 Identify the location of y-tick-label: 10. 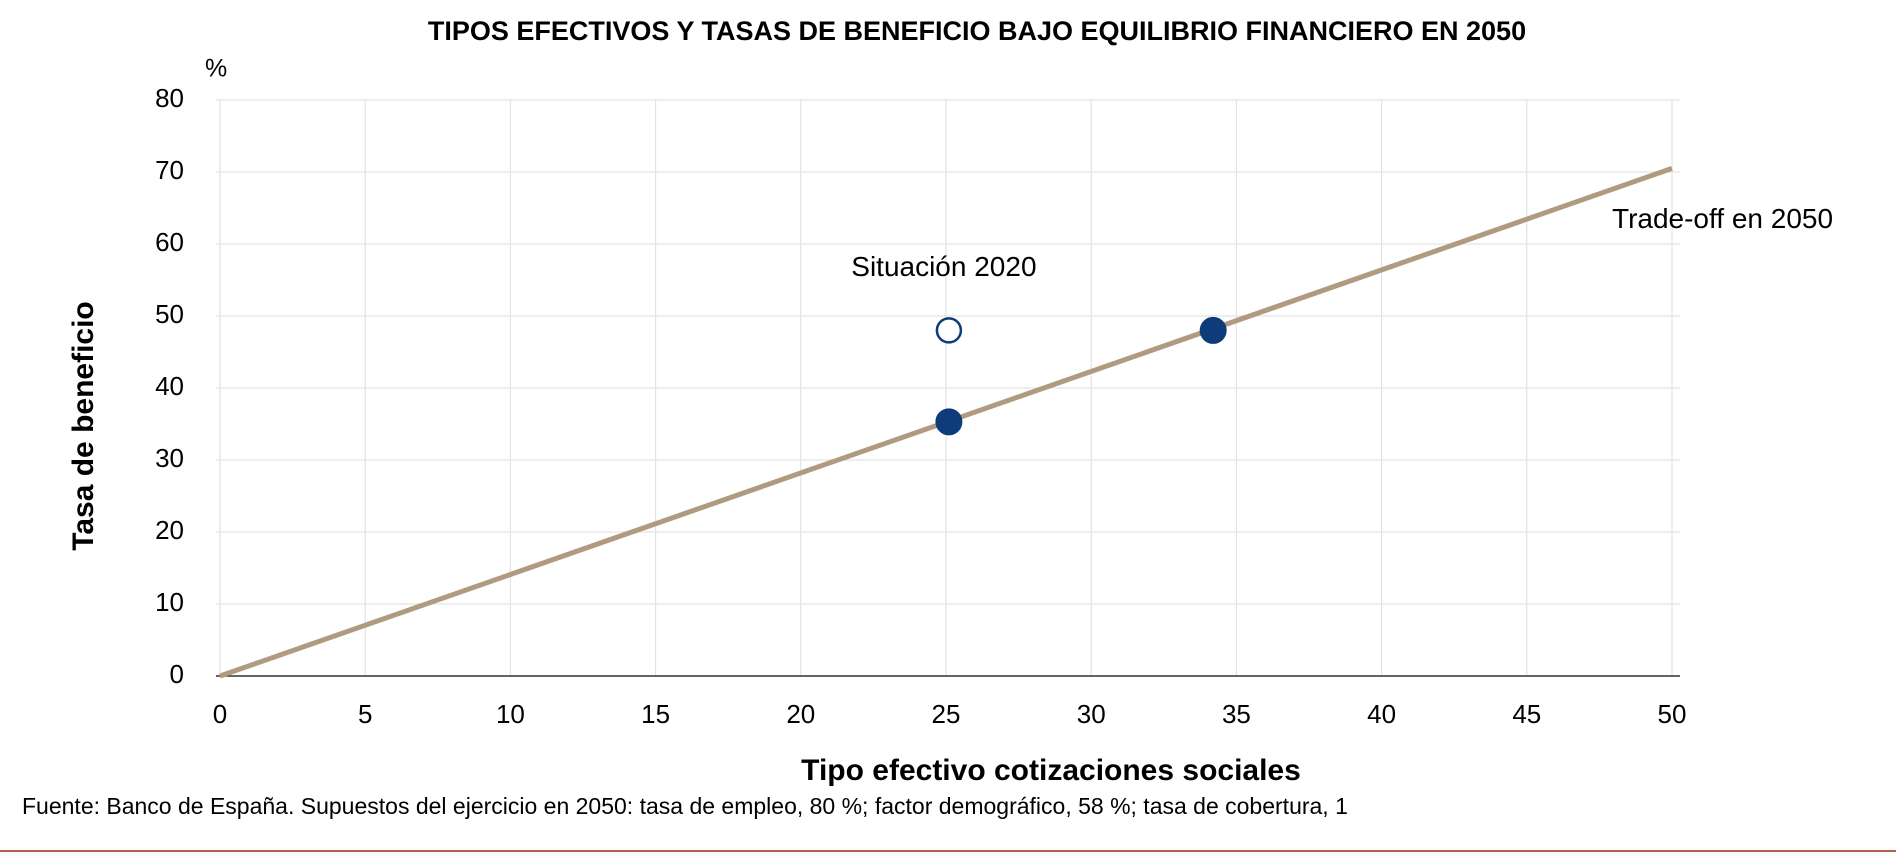
(169, 602).